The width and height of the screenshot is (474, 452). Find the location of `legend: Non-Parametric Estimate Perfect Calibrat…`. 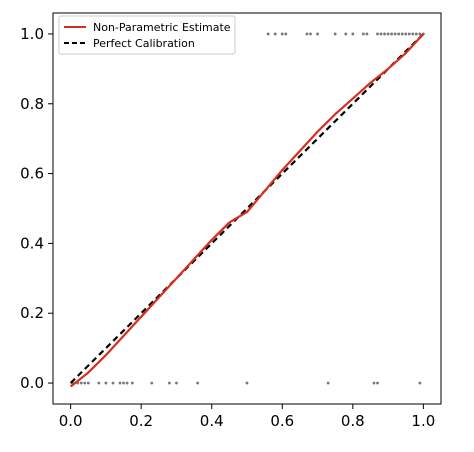

legend: Non-Parametric Estimate Perfect Calibrat… is located at coordinates (147, 35).